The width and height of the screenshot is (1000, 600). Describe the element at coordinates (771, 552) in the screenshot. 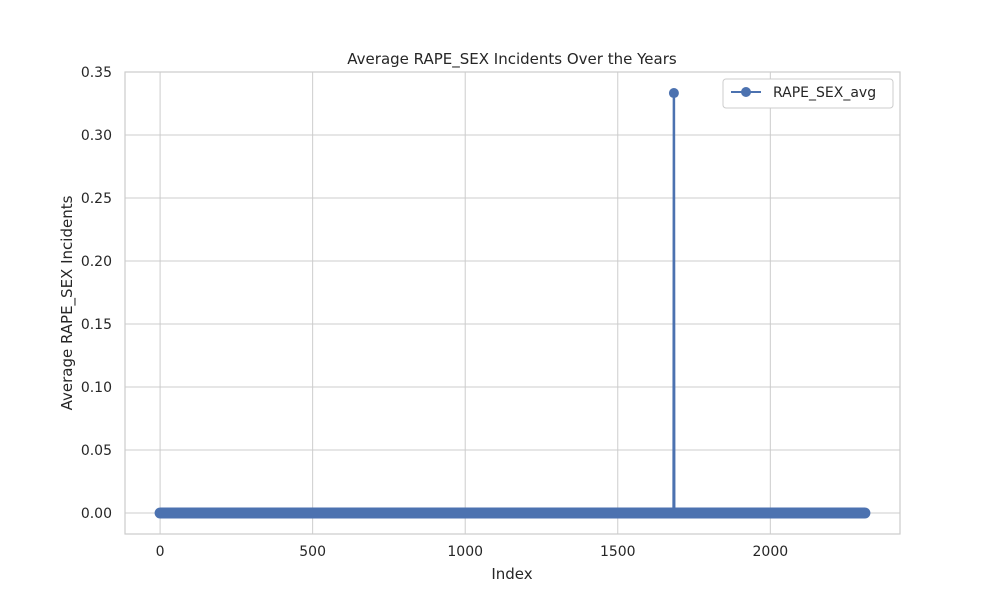

I see `x-tick-label: 2000` at that location.